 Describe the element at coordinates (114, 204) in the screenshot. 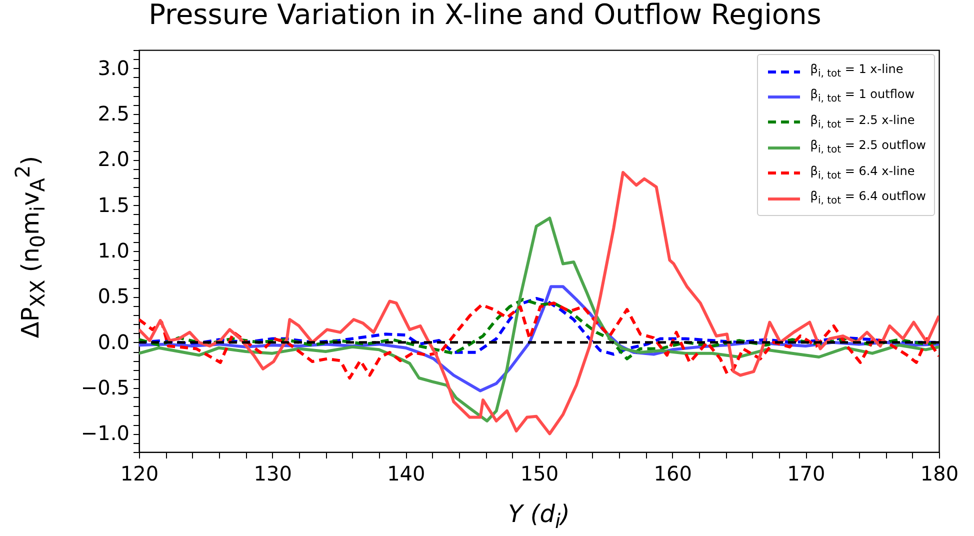

I see `y-tick-label: 1.5` at that location.